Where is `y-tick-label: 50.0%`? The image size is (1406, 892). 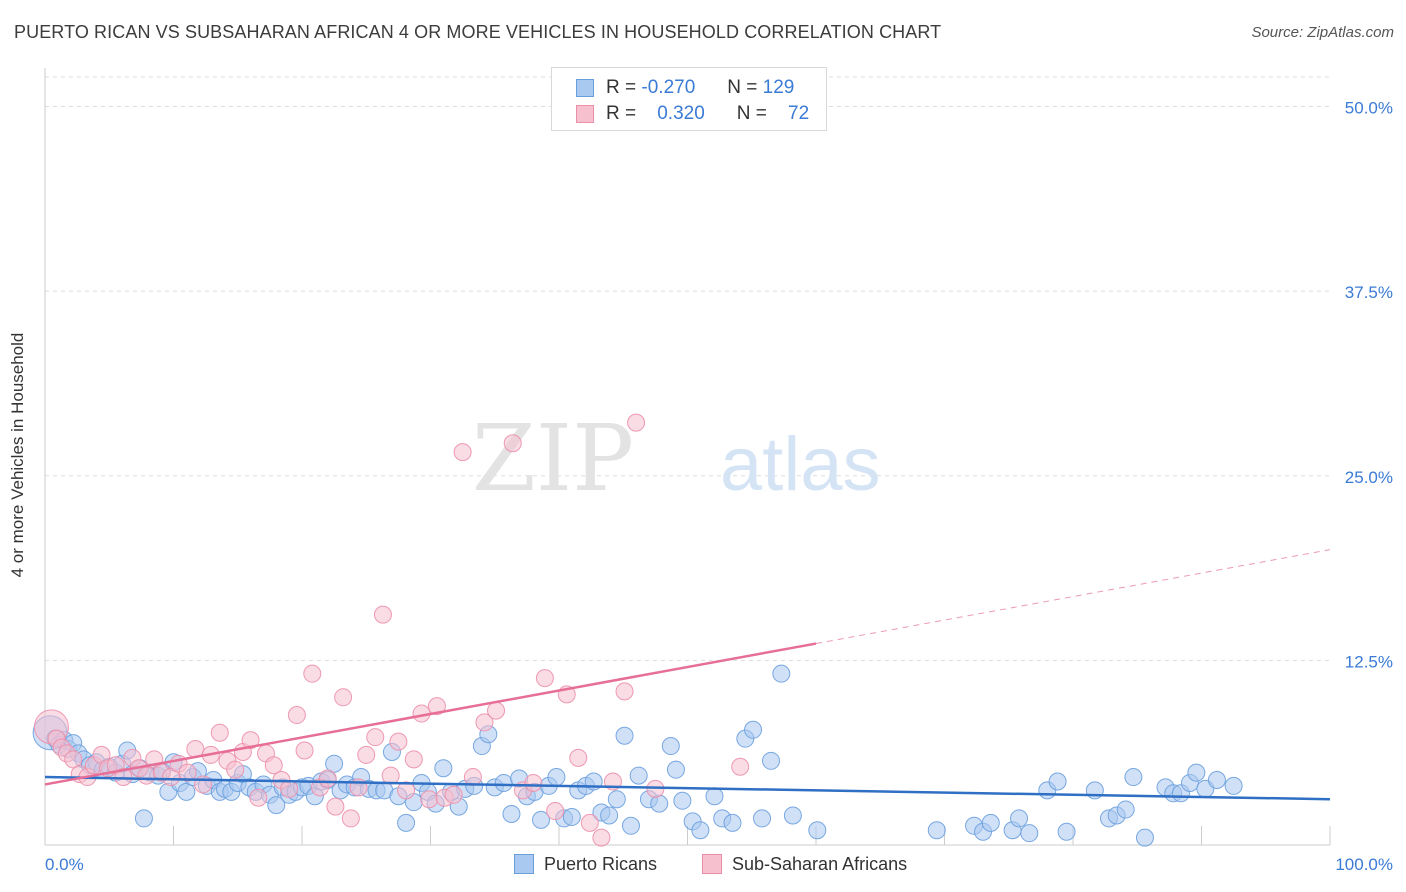 y-tick-label: 50.0% is located at coordinates (1369, 108).